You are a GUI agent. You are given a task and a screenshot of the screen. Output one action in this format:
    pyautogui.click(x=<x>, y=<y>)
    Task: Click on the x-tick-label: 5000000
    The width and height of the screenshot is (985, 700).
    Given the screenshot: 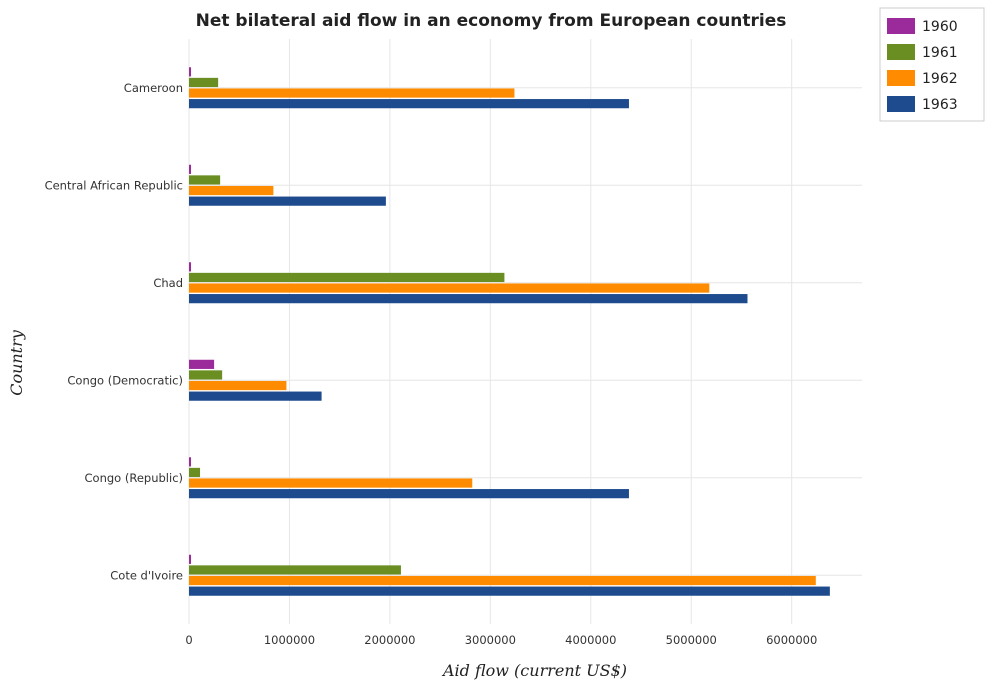 What is the action you would take?
    pyautogui.click(x=691, y=640)
    